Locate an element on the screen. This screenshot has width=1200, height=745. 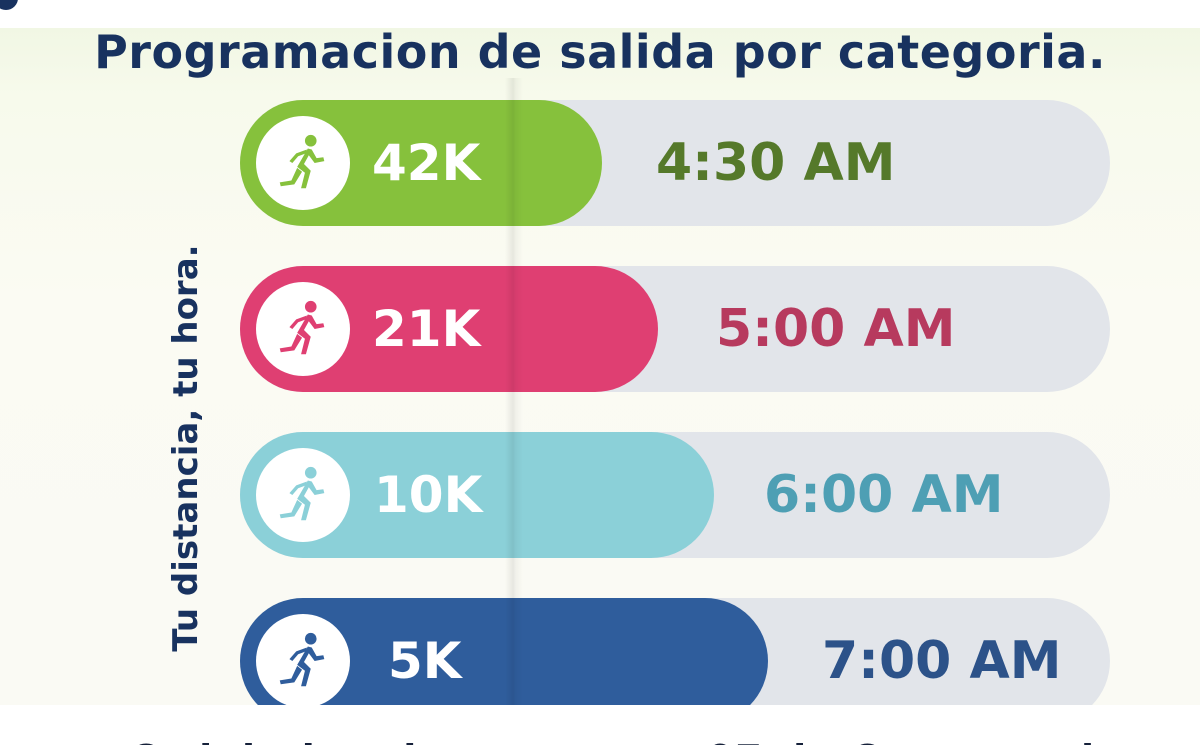
distance-label: 10K is located at coordinates (428, 495).